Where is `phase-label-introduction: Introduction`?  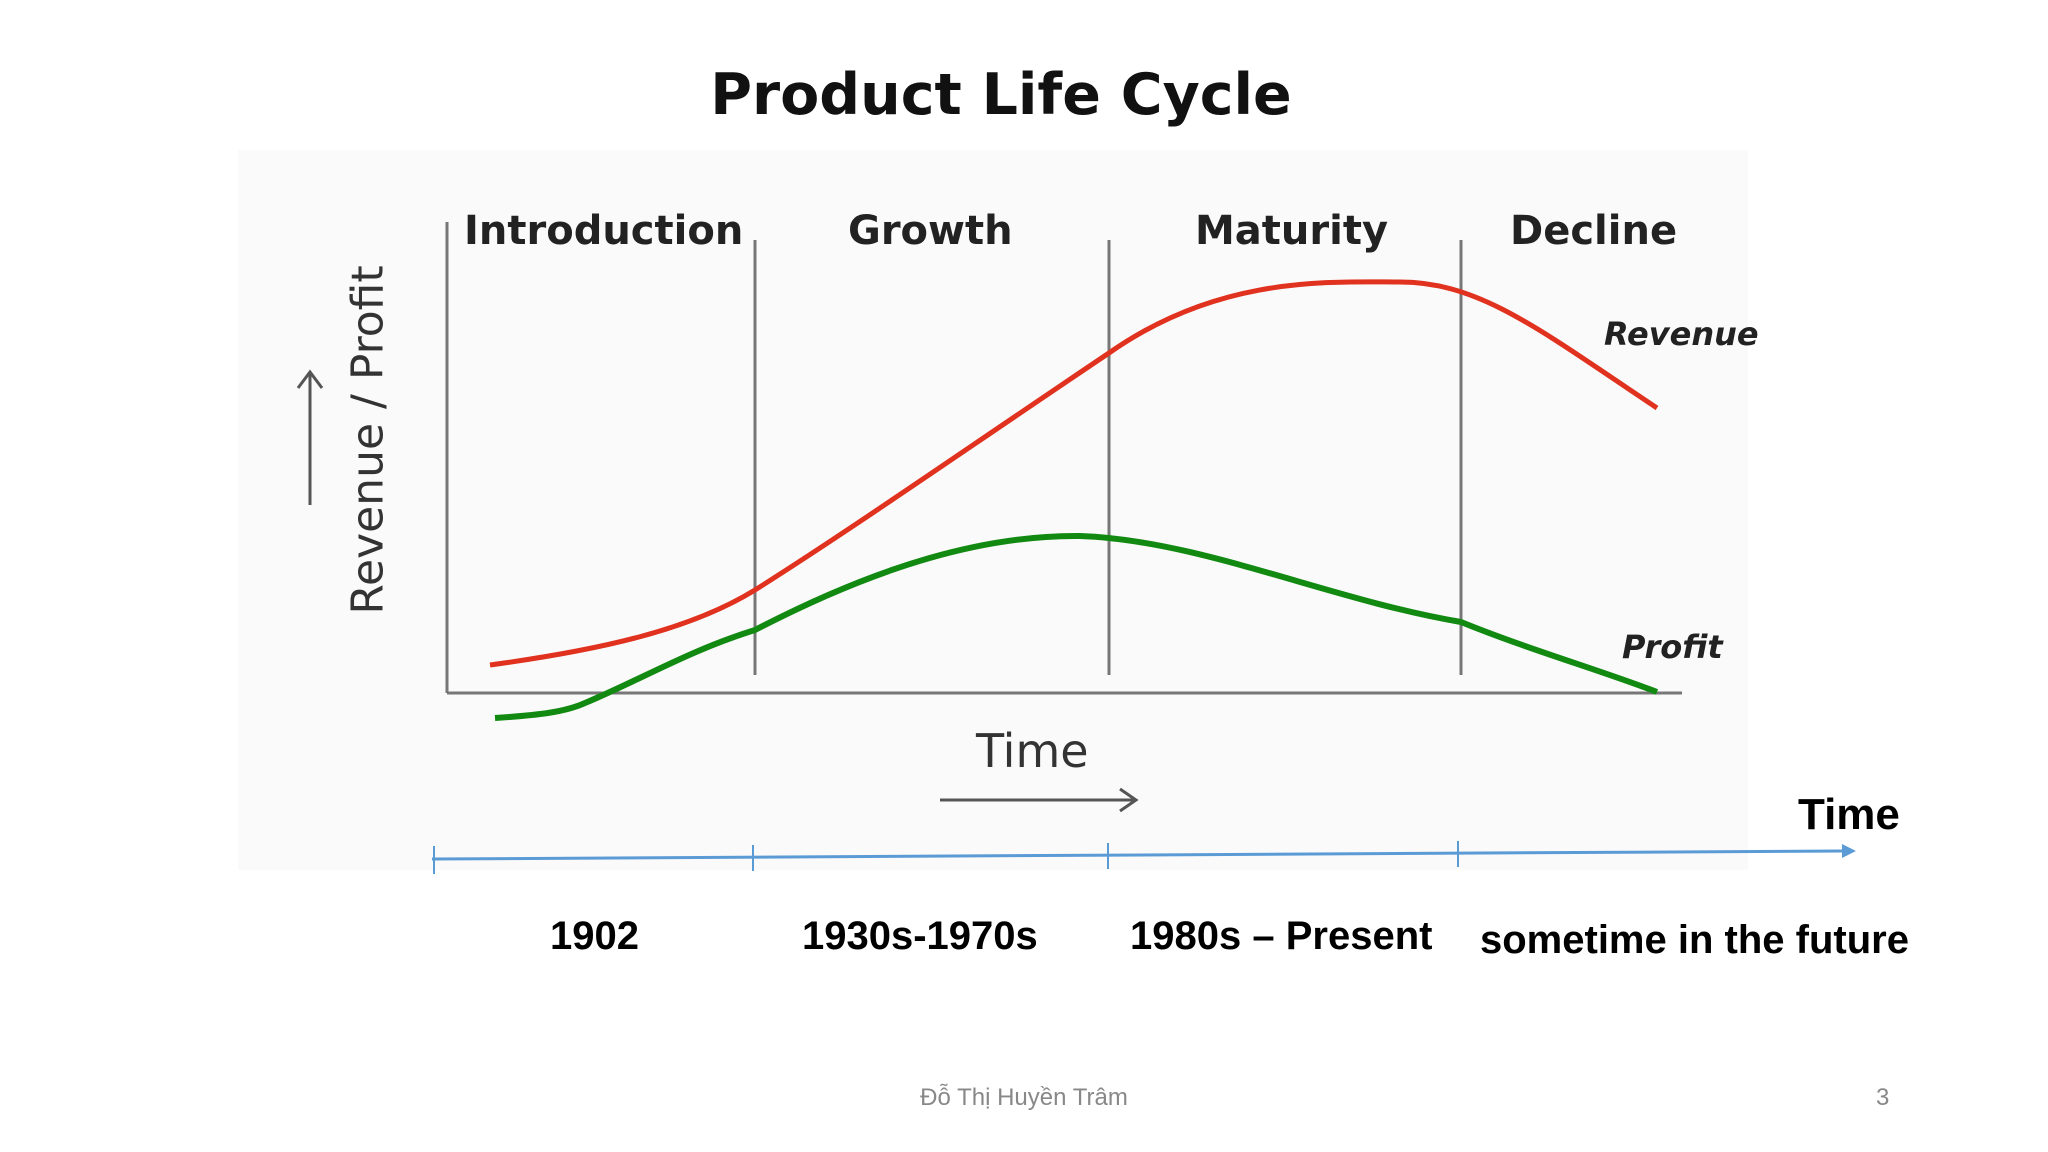
phase-label-introduction: Introduction is located at coordinates (604, 231).